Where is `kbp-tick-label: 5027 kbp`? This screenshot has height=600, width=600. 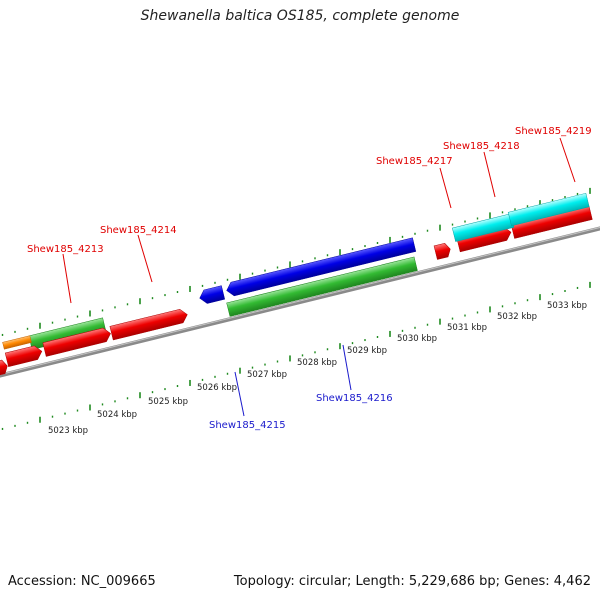
kbp-tick-label: 5027 kbp is located at coordinates (267, 375).